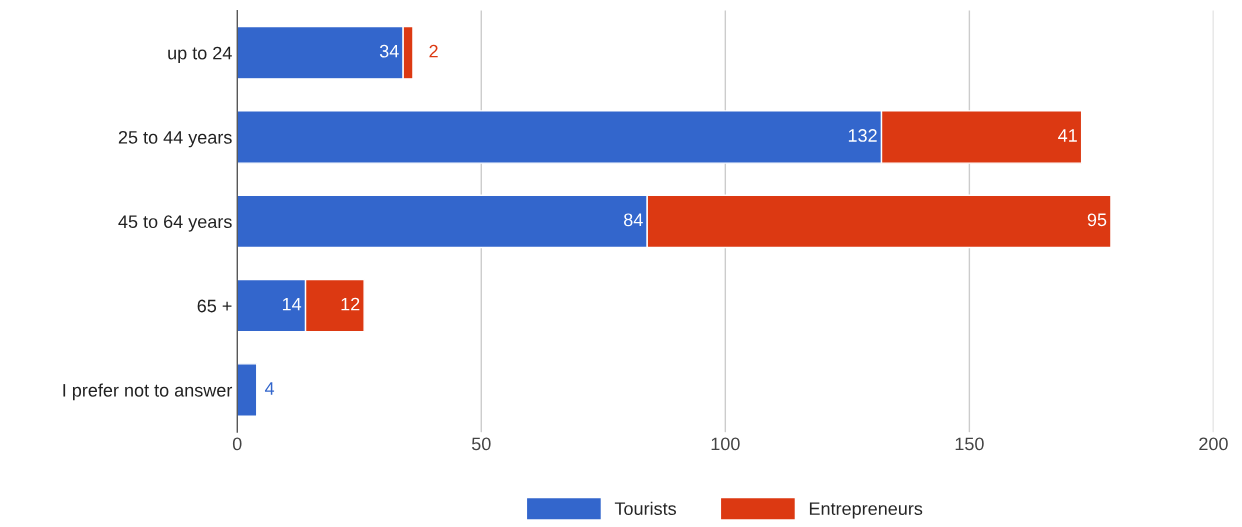  I want to click on data-label: 12, so click(350, 304).